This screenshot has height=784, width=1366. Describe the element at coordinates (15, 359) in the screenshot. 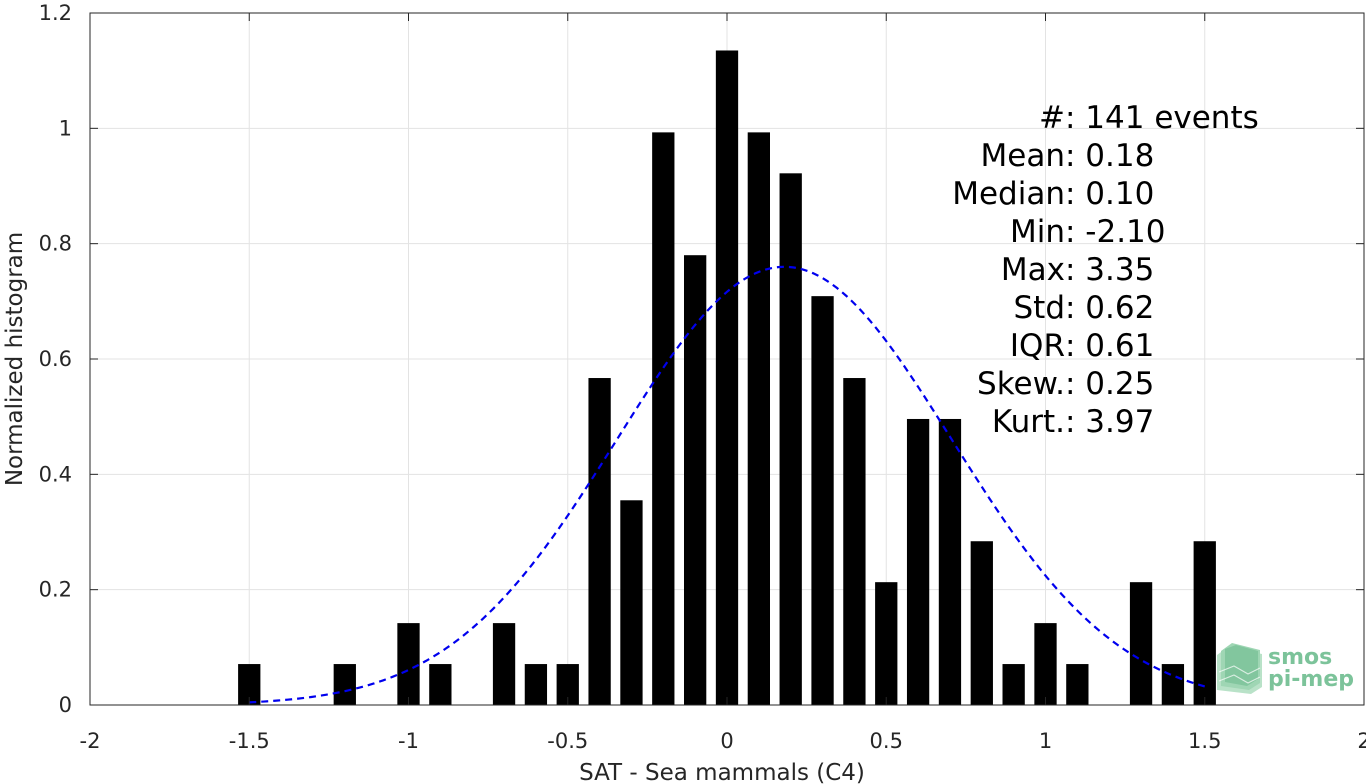

I see `y-axis-label: Normalized histogram` at that location.